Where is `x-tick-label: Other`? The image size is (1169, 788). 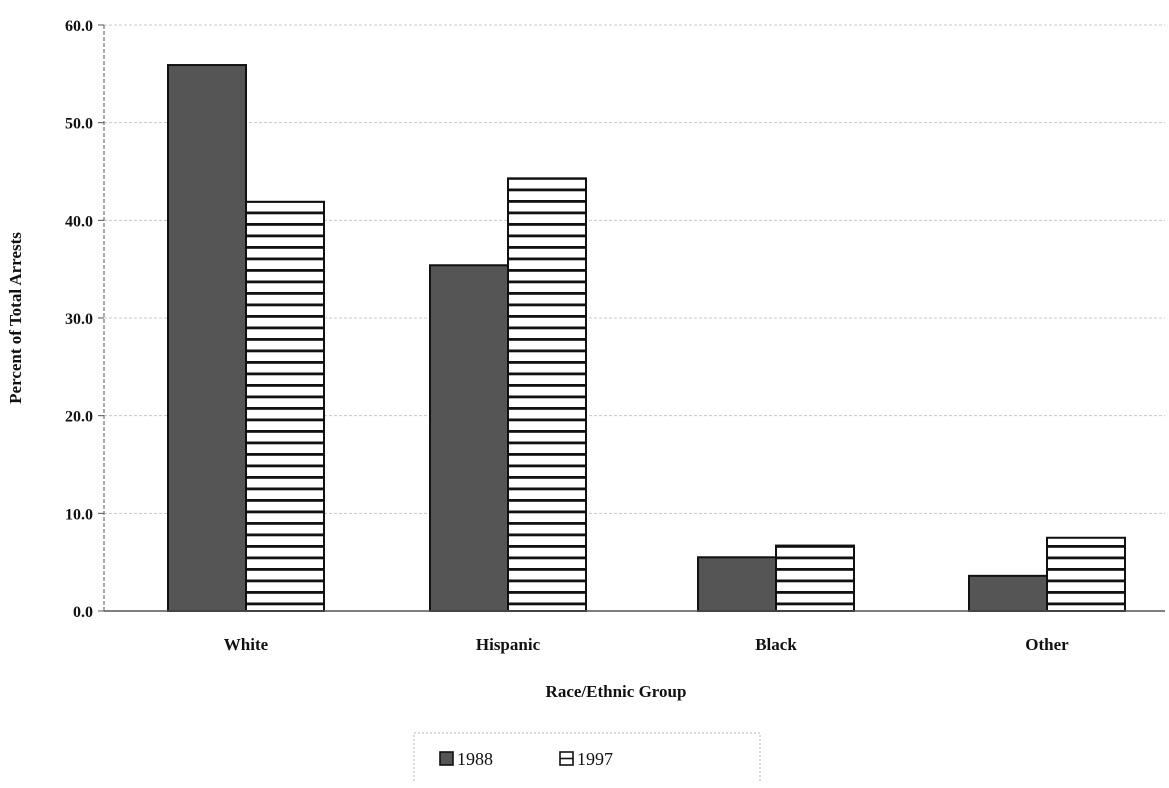
x-tick-label: Other is located at coordinates (1047, 644).